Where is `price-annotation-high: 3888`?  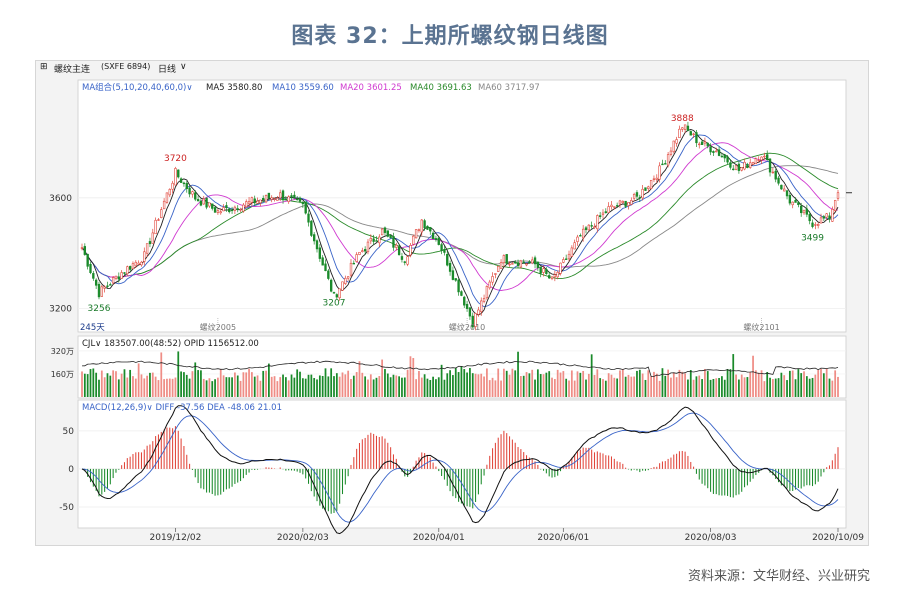 price-annotation-high: 3888 is located at coordinates (682, 119).